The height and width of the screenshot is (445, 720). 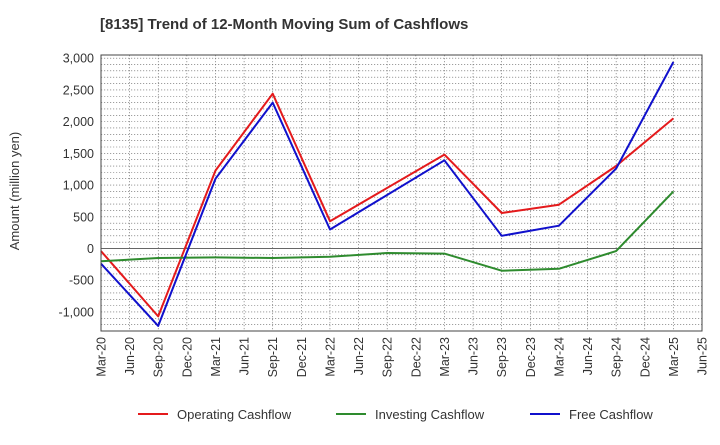 What do you see at coordinates (187, 357) in the screenshot?
I see `x-tick-label: Dec-20` at bounding box center [187, 357].